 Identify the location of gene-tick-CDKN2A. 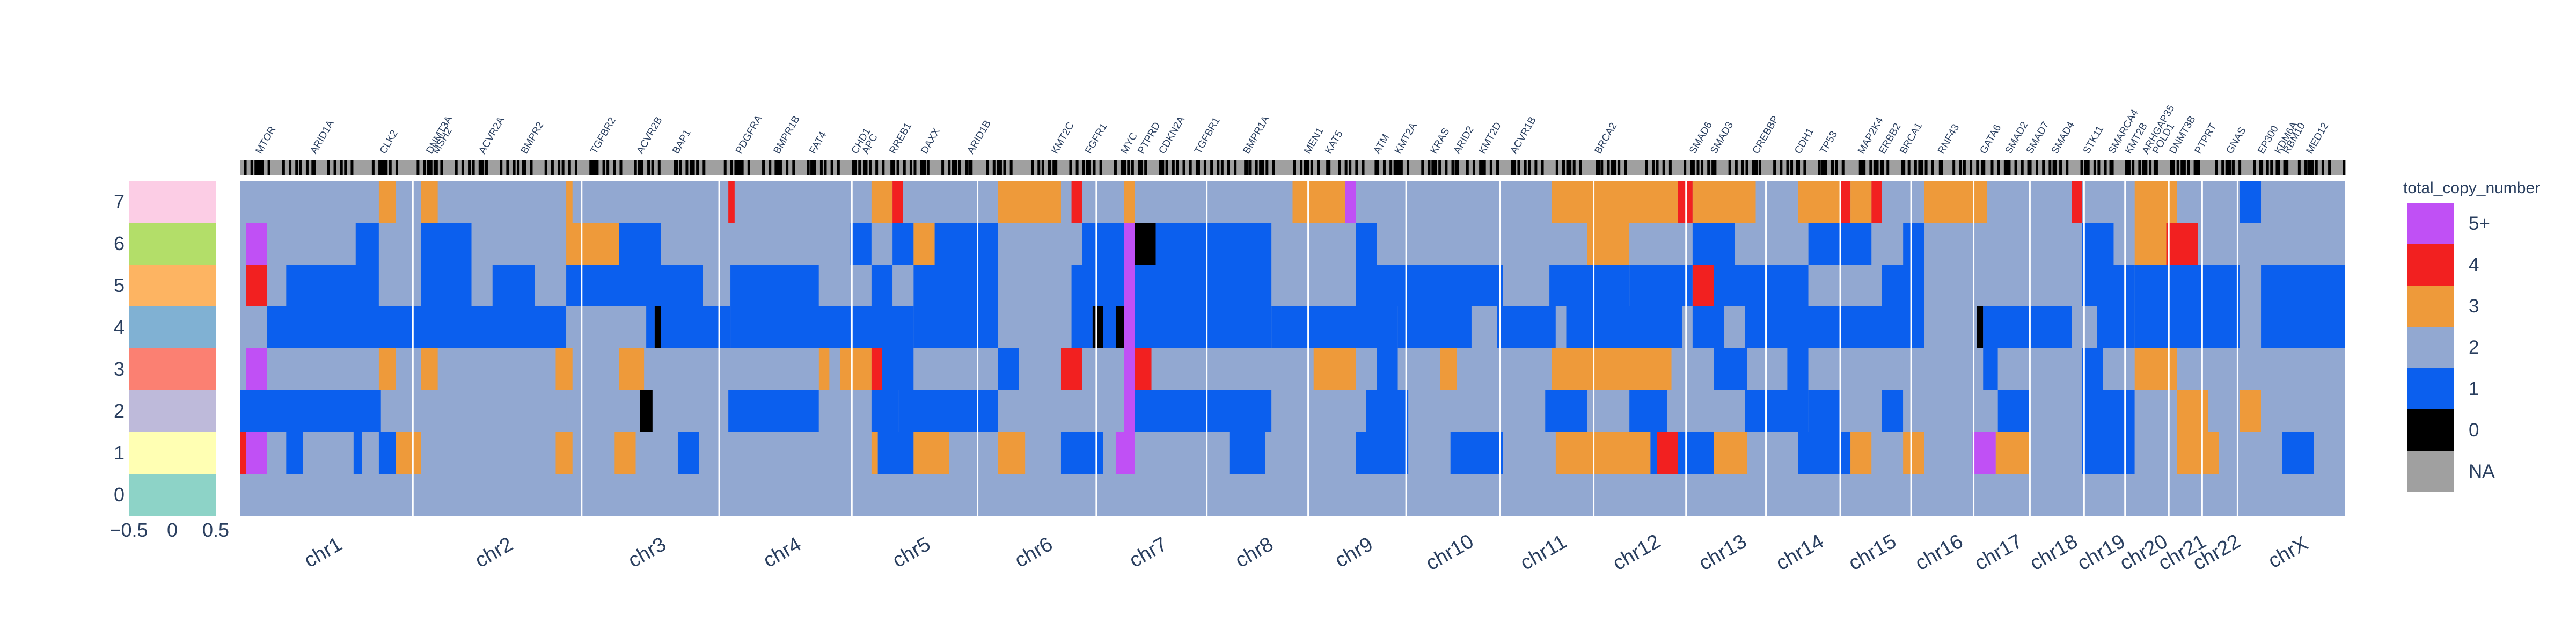
(1162, 167).